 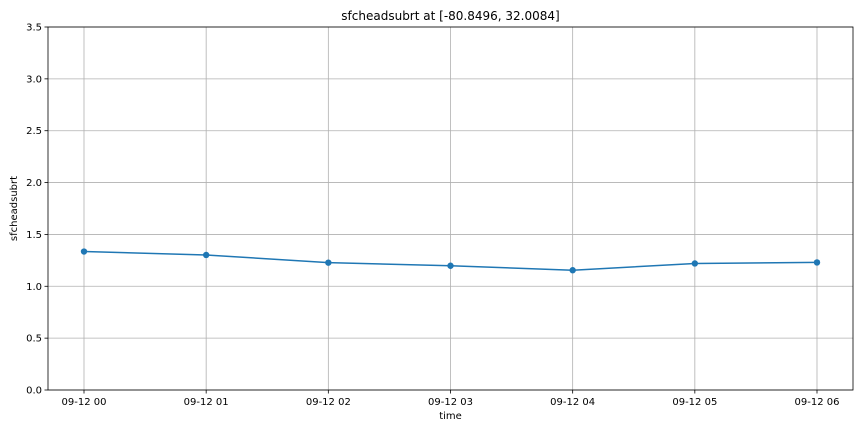 I want to click on y-tick-label: 3.0, so click(x=34, y=79).